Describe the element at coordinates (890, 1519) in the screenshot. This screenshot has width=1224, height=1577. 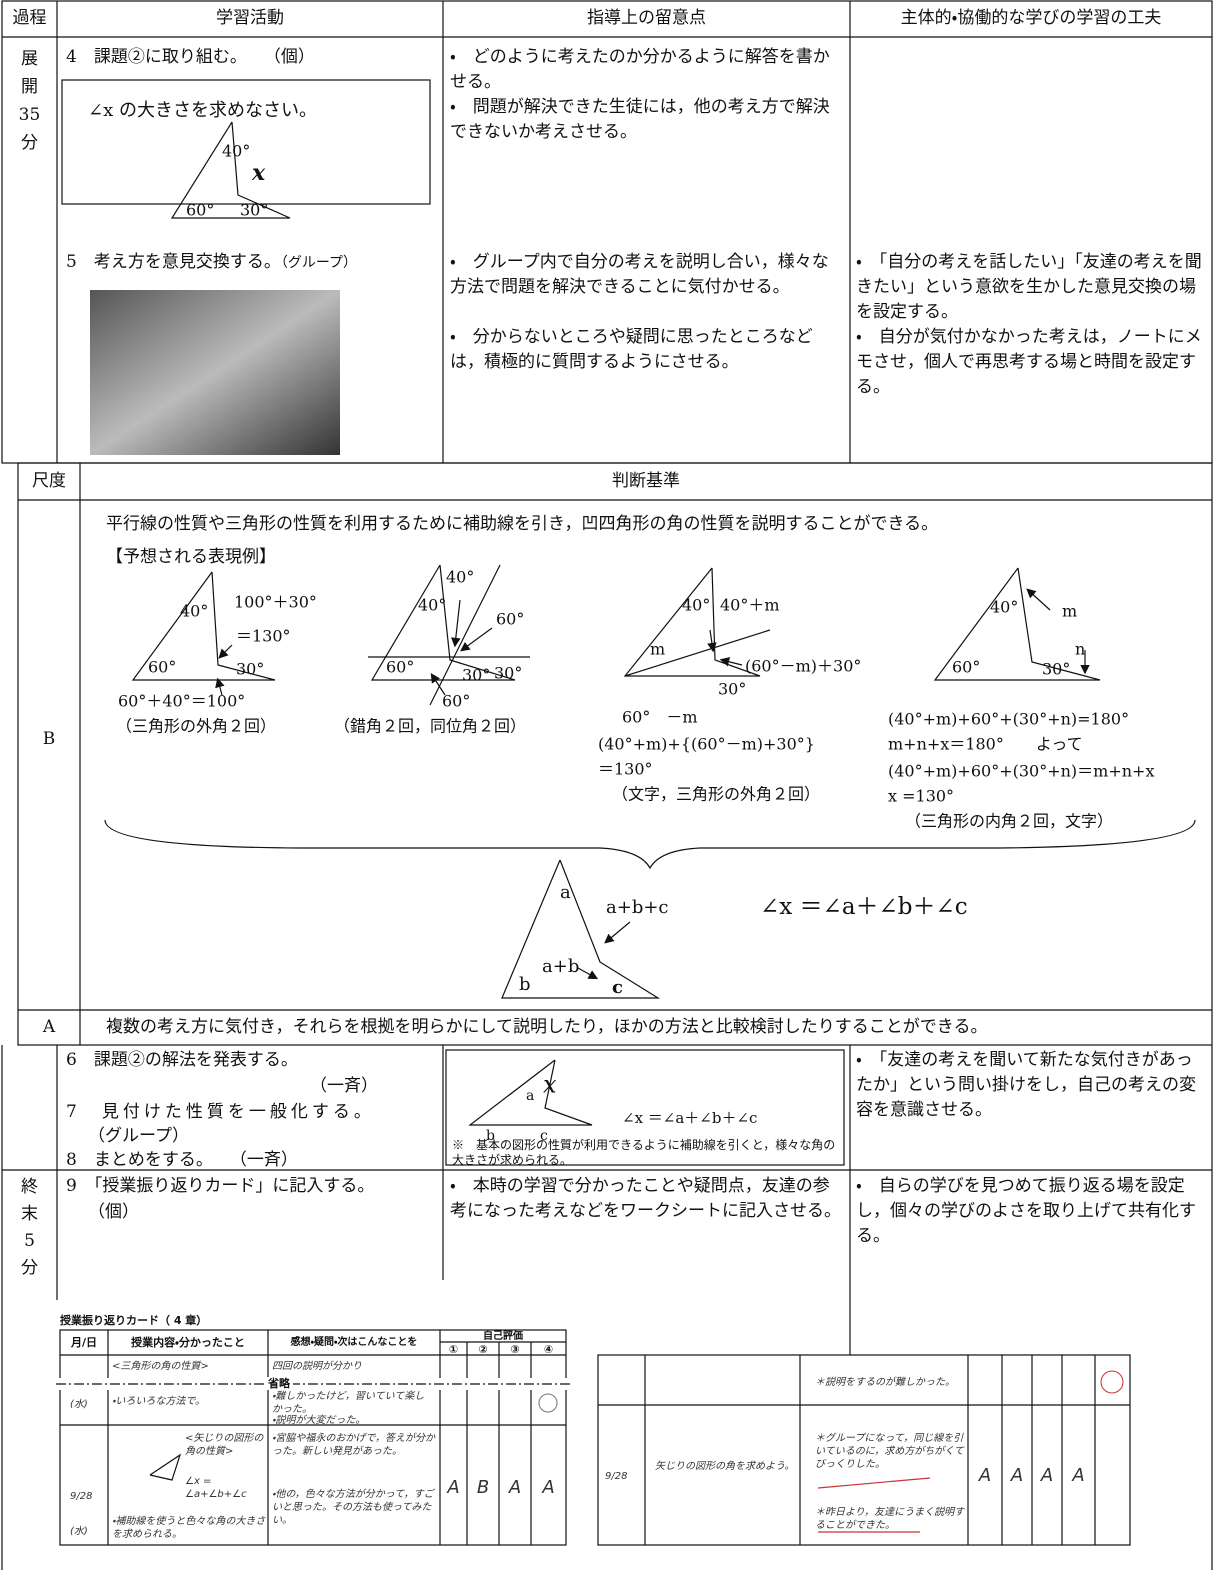
I see `handwriting: ＊昨日より，友達にうまく説明することができた。` at that location.